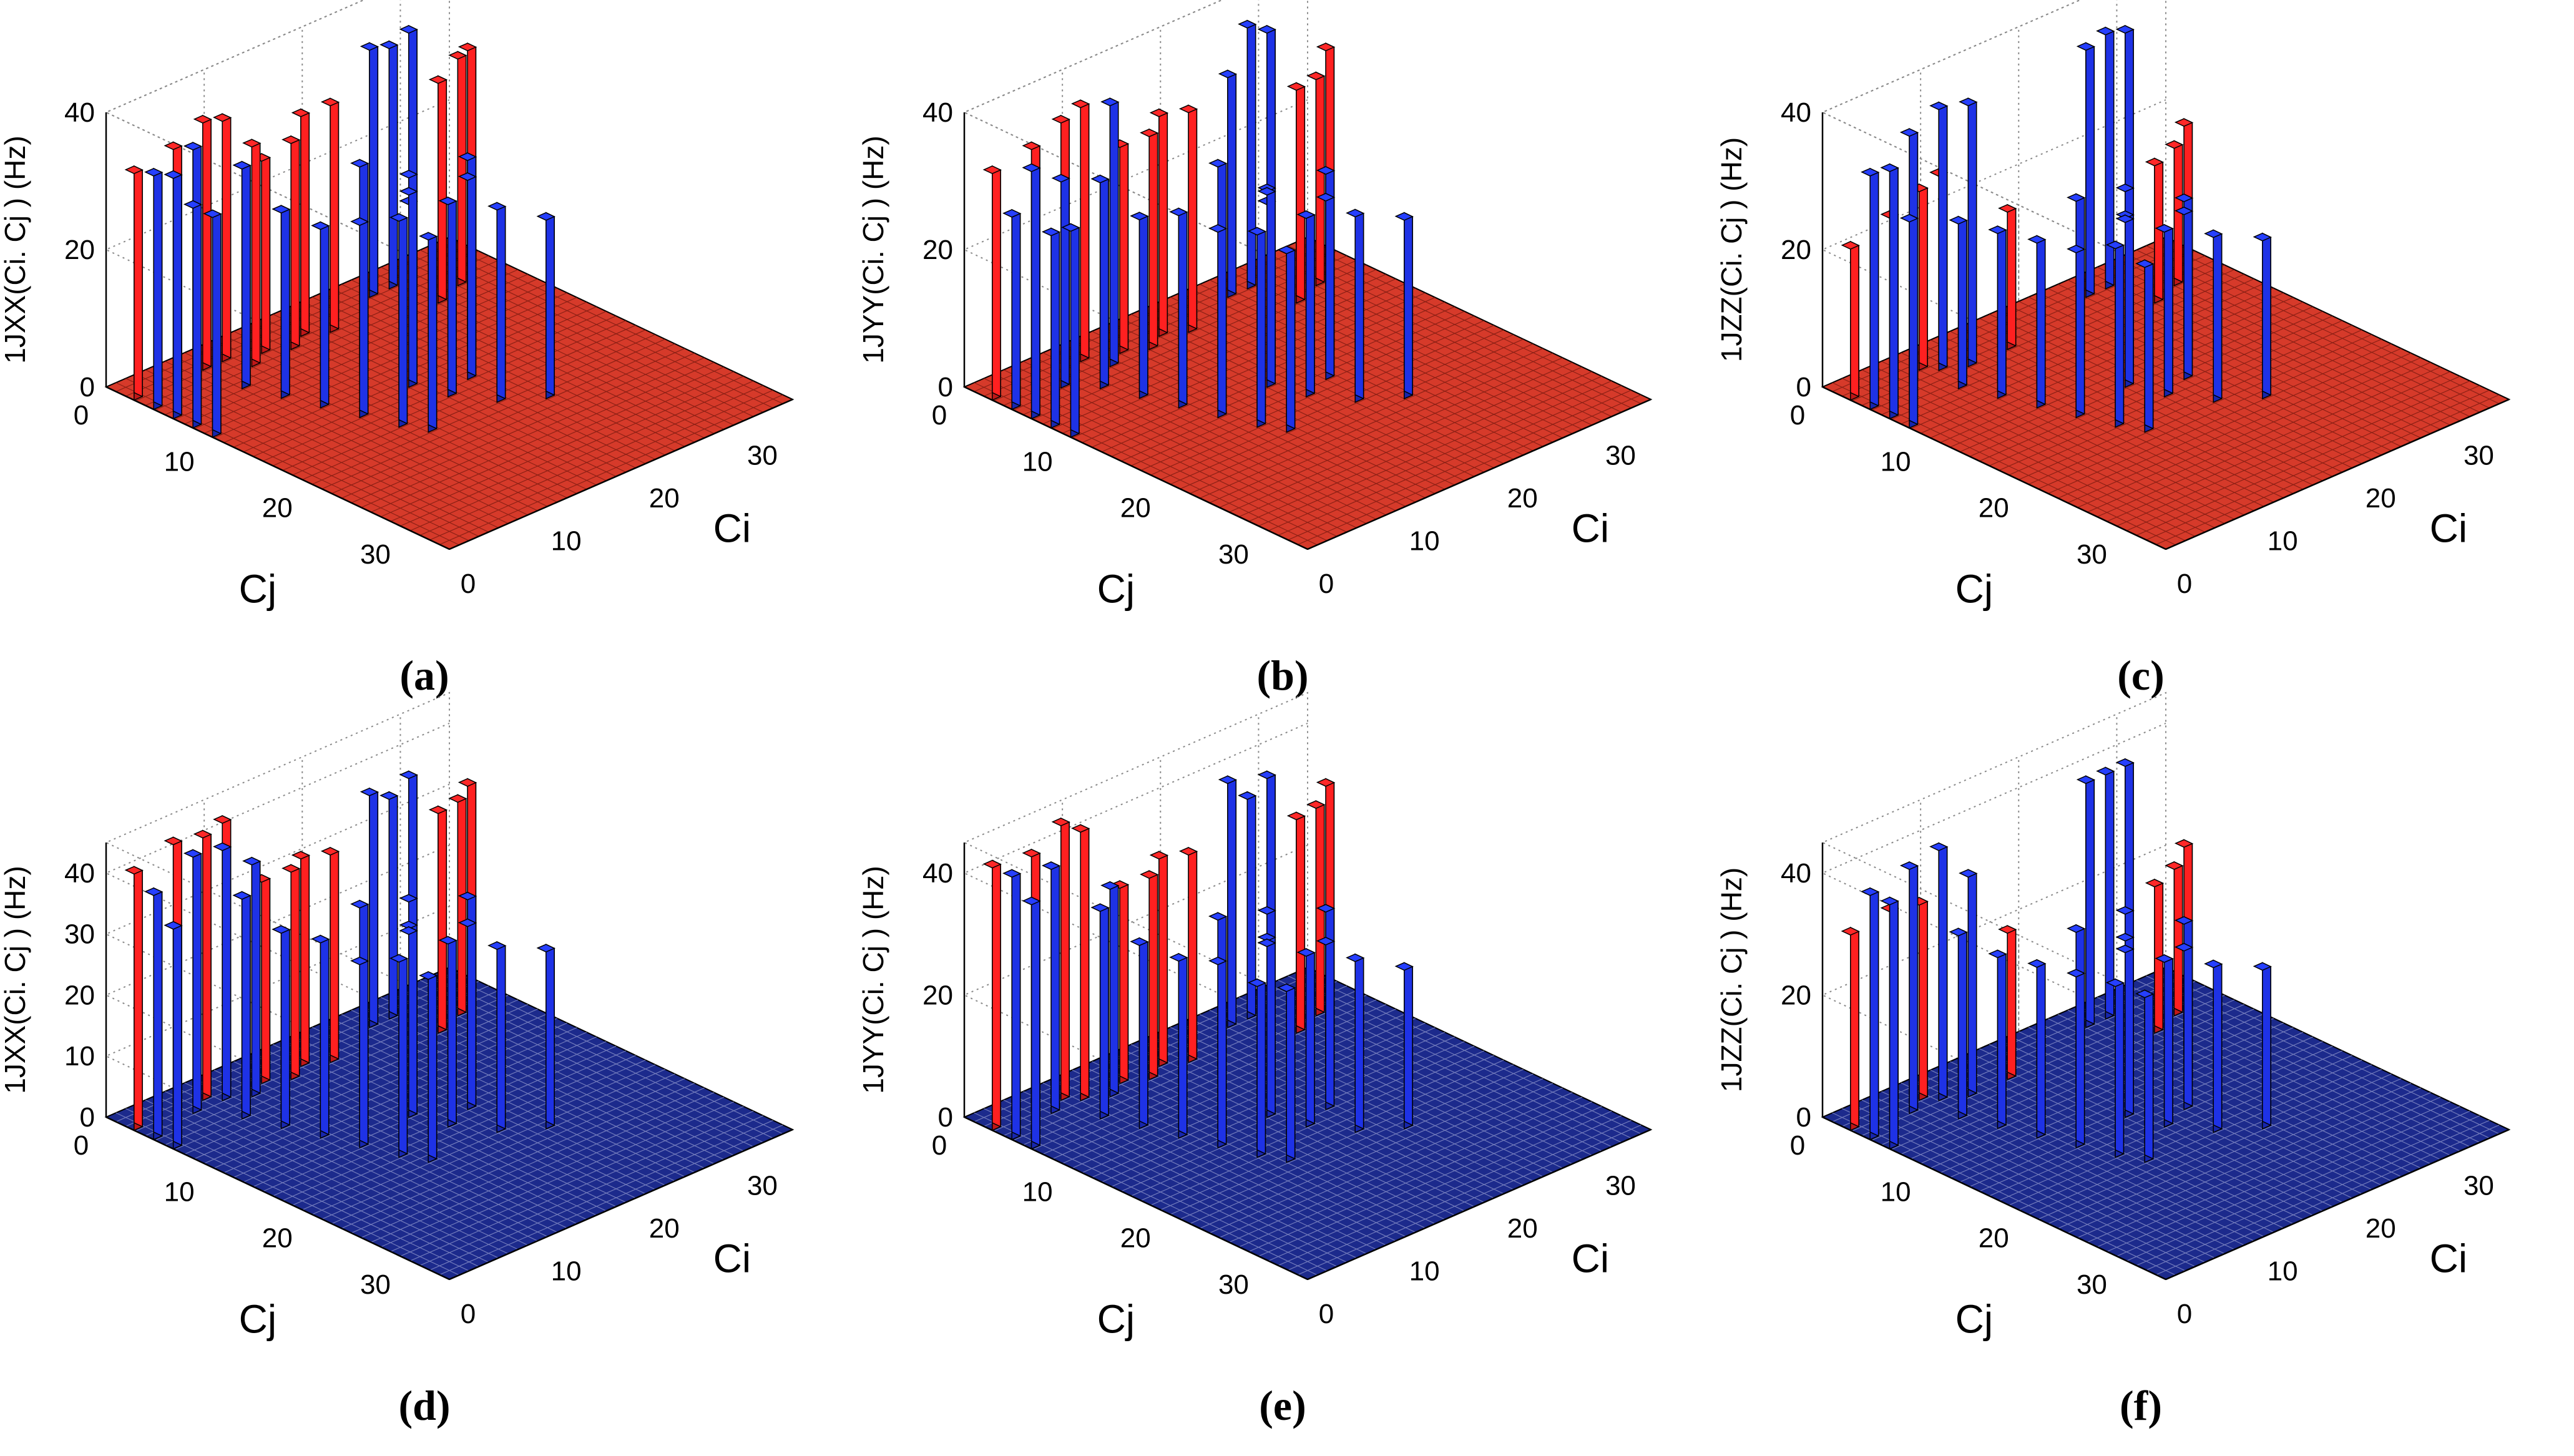  I want to click on floor-mesh, so click(1308, 393).